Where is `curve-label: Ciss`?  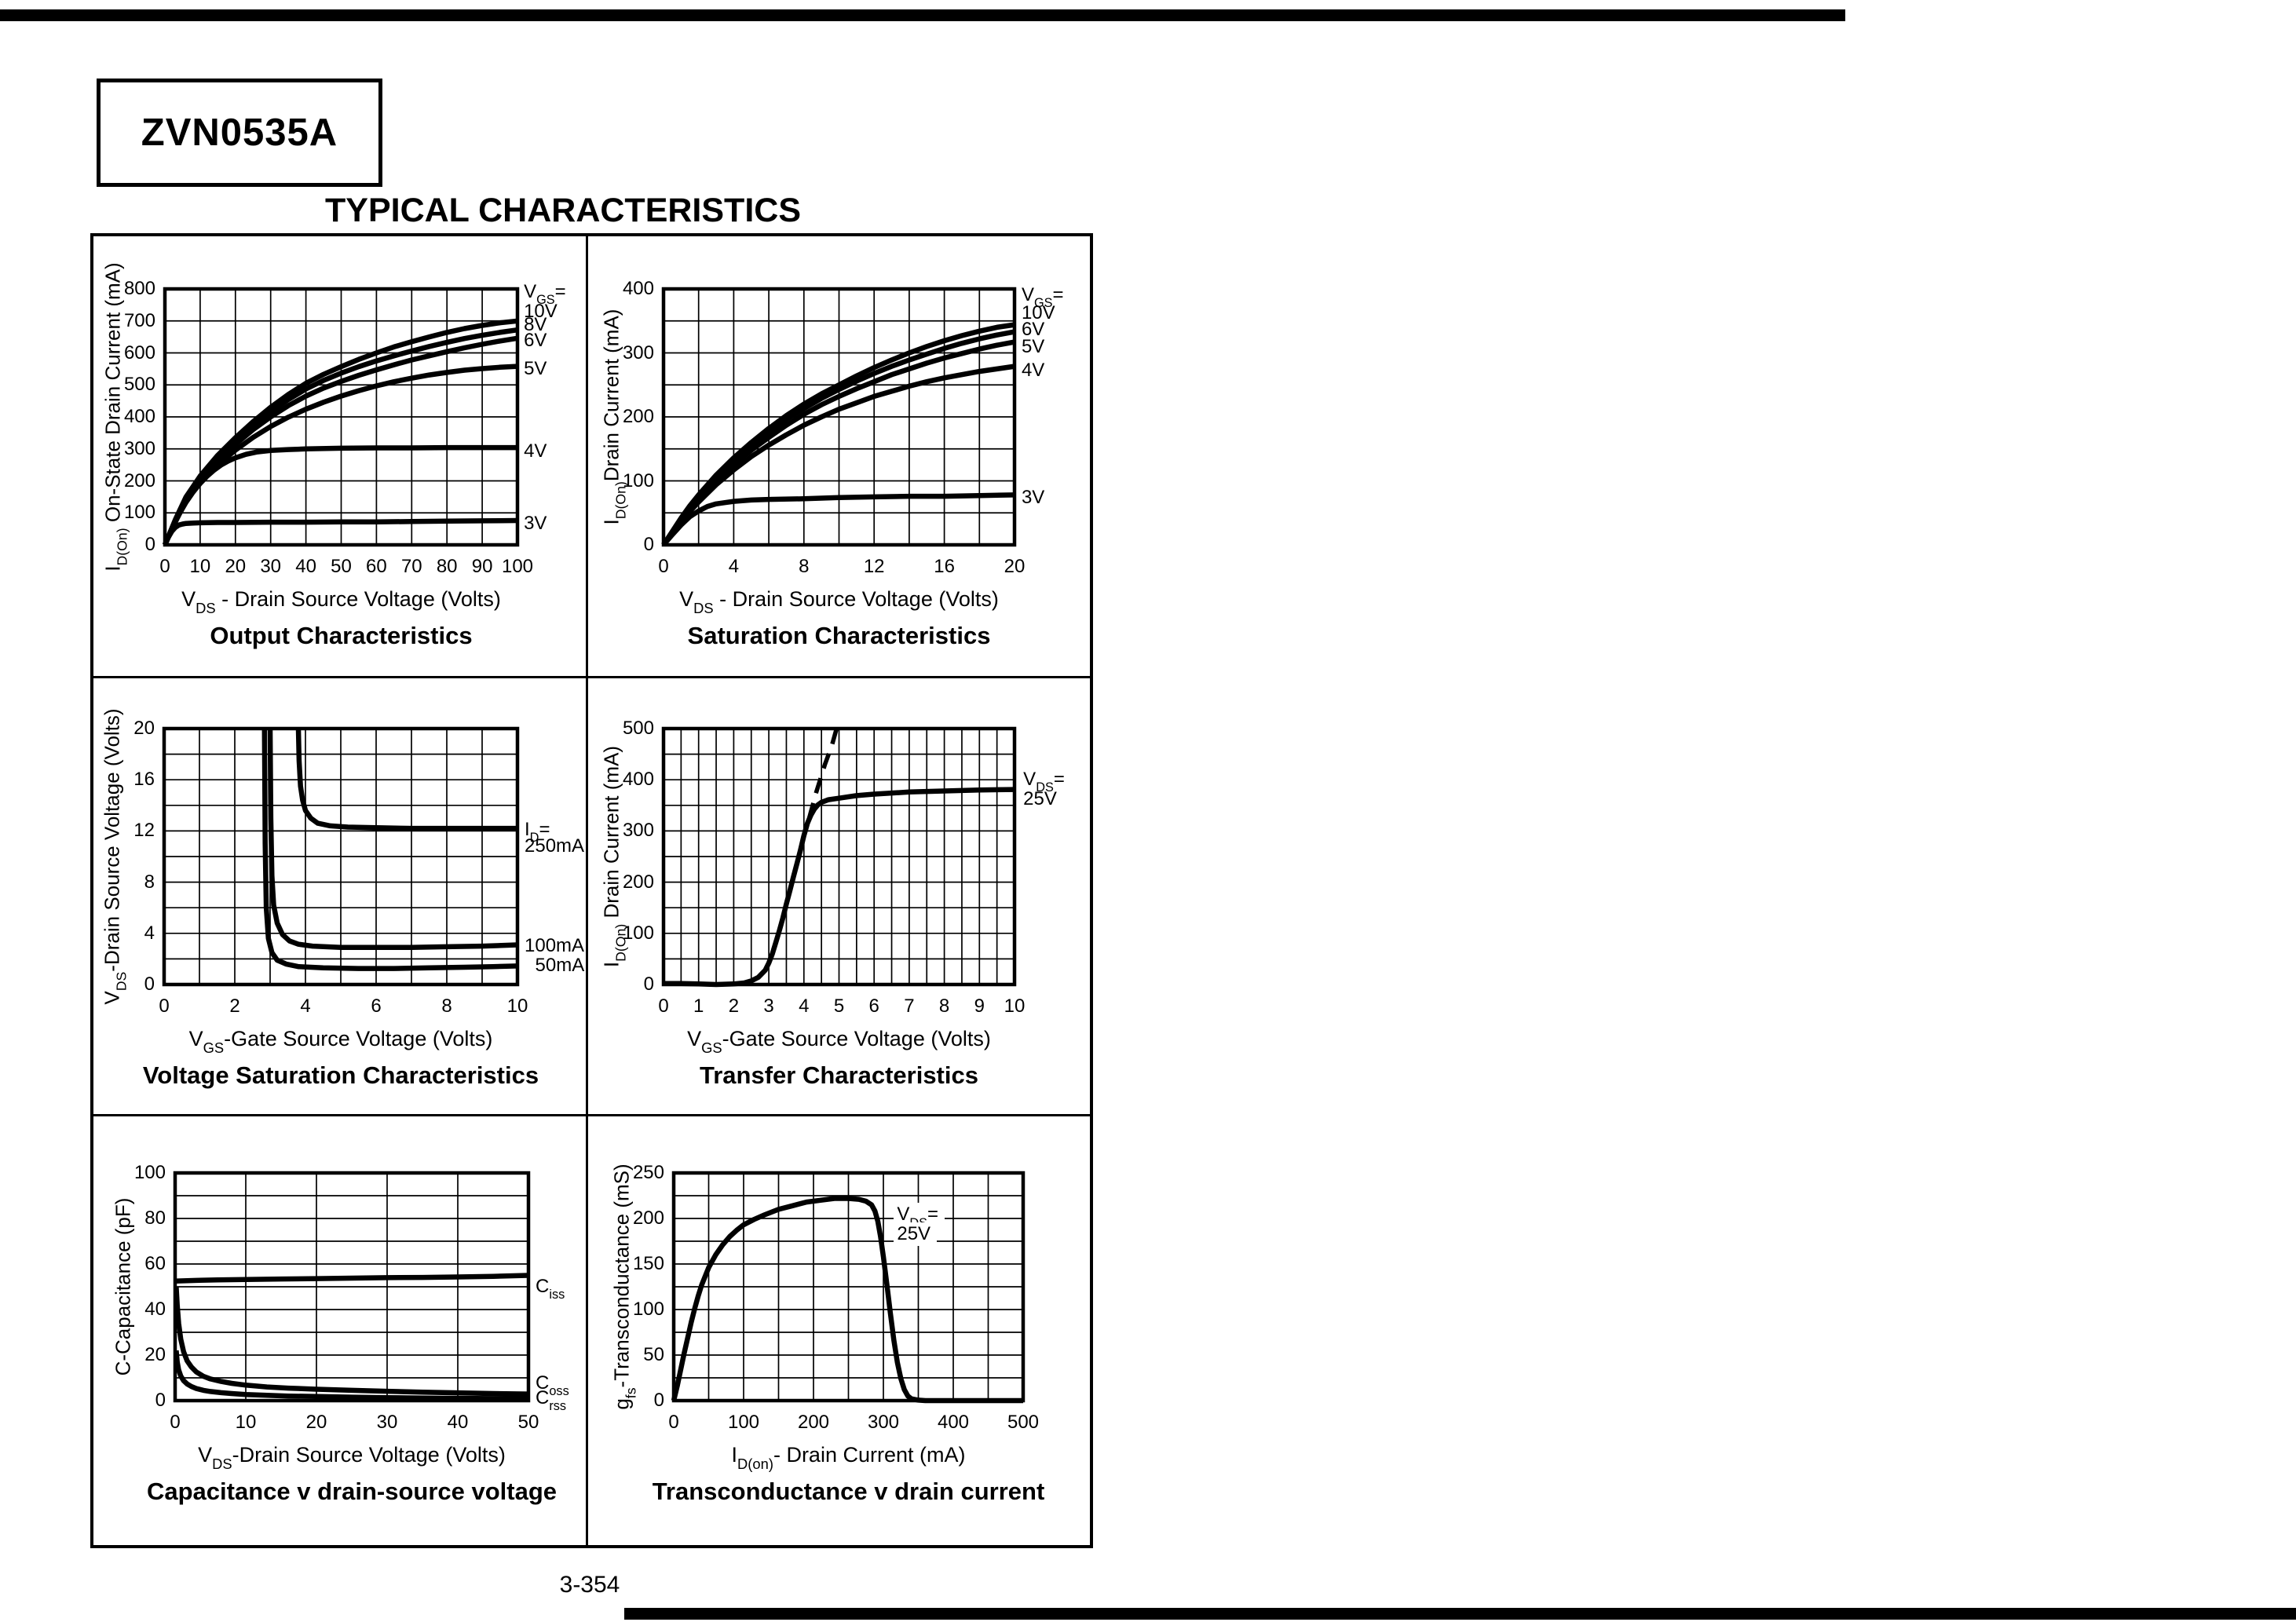
curve-label: Ciss is located at coordinates (550, 1289).